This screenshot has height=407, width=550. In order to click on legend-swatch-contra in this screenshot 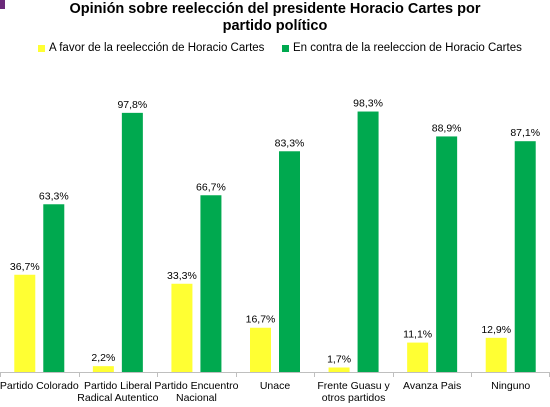, I will do `click(285, 48)`.